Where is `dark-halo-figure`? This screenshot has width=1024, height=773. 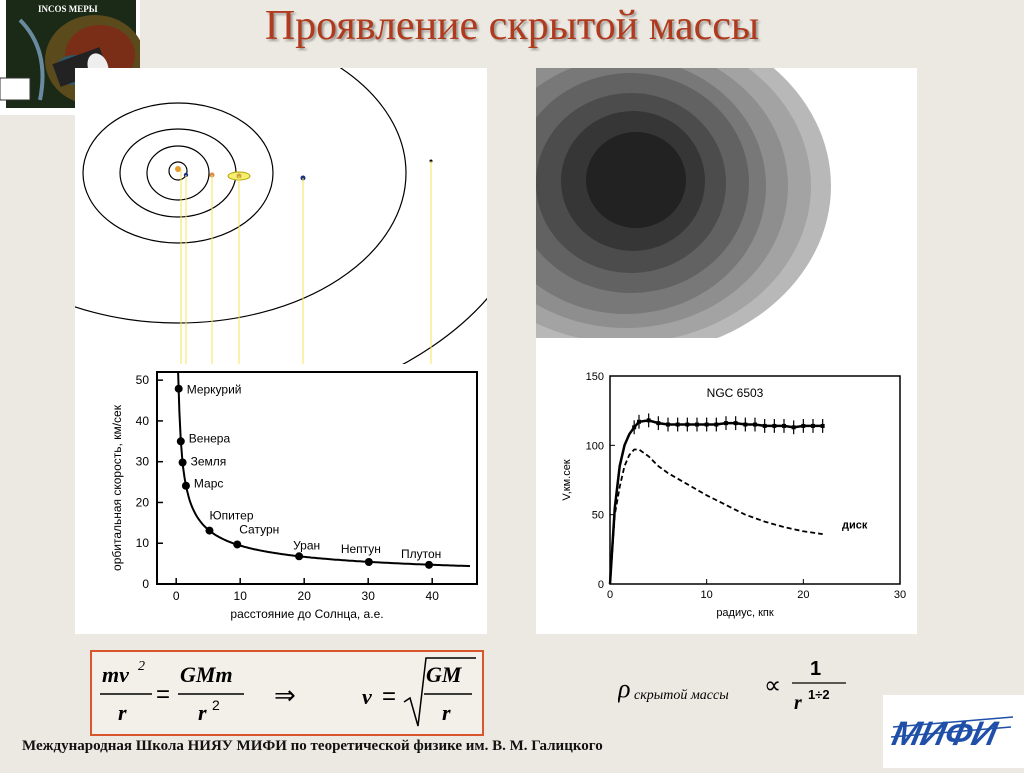 dark-halo-figure is located at coordinates (726, 213).